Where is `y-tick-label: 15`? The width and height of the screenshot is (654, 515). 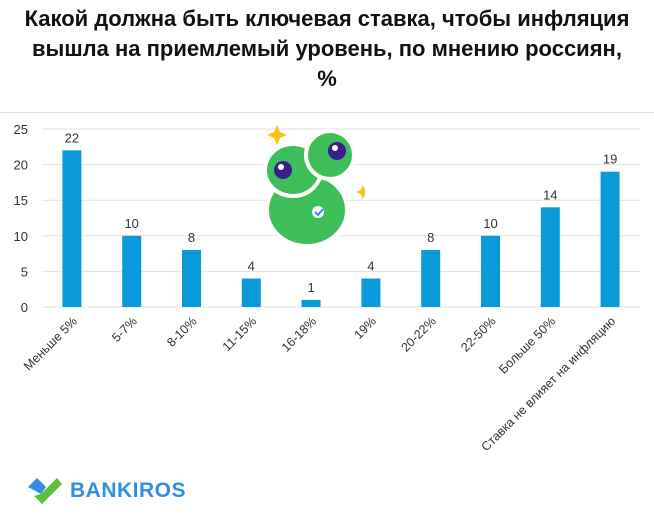 y-tick-label: 15 is located at coordinates (21, 200).